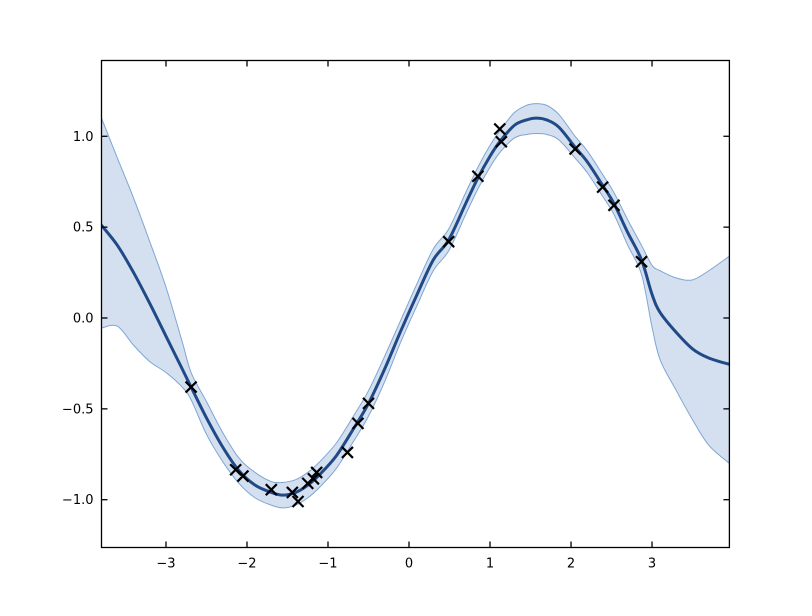 This screenshot has width=812, height=616. What do you see at coordinates (246, 564) in the screenshot?
I see `x-tick-label: −2` at bounding box center [246, 564].